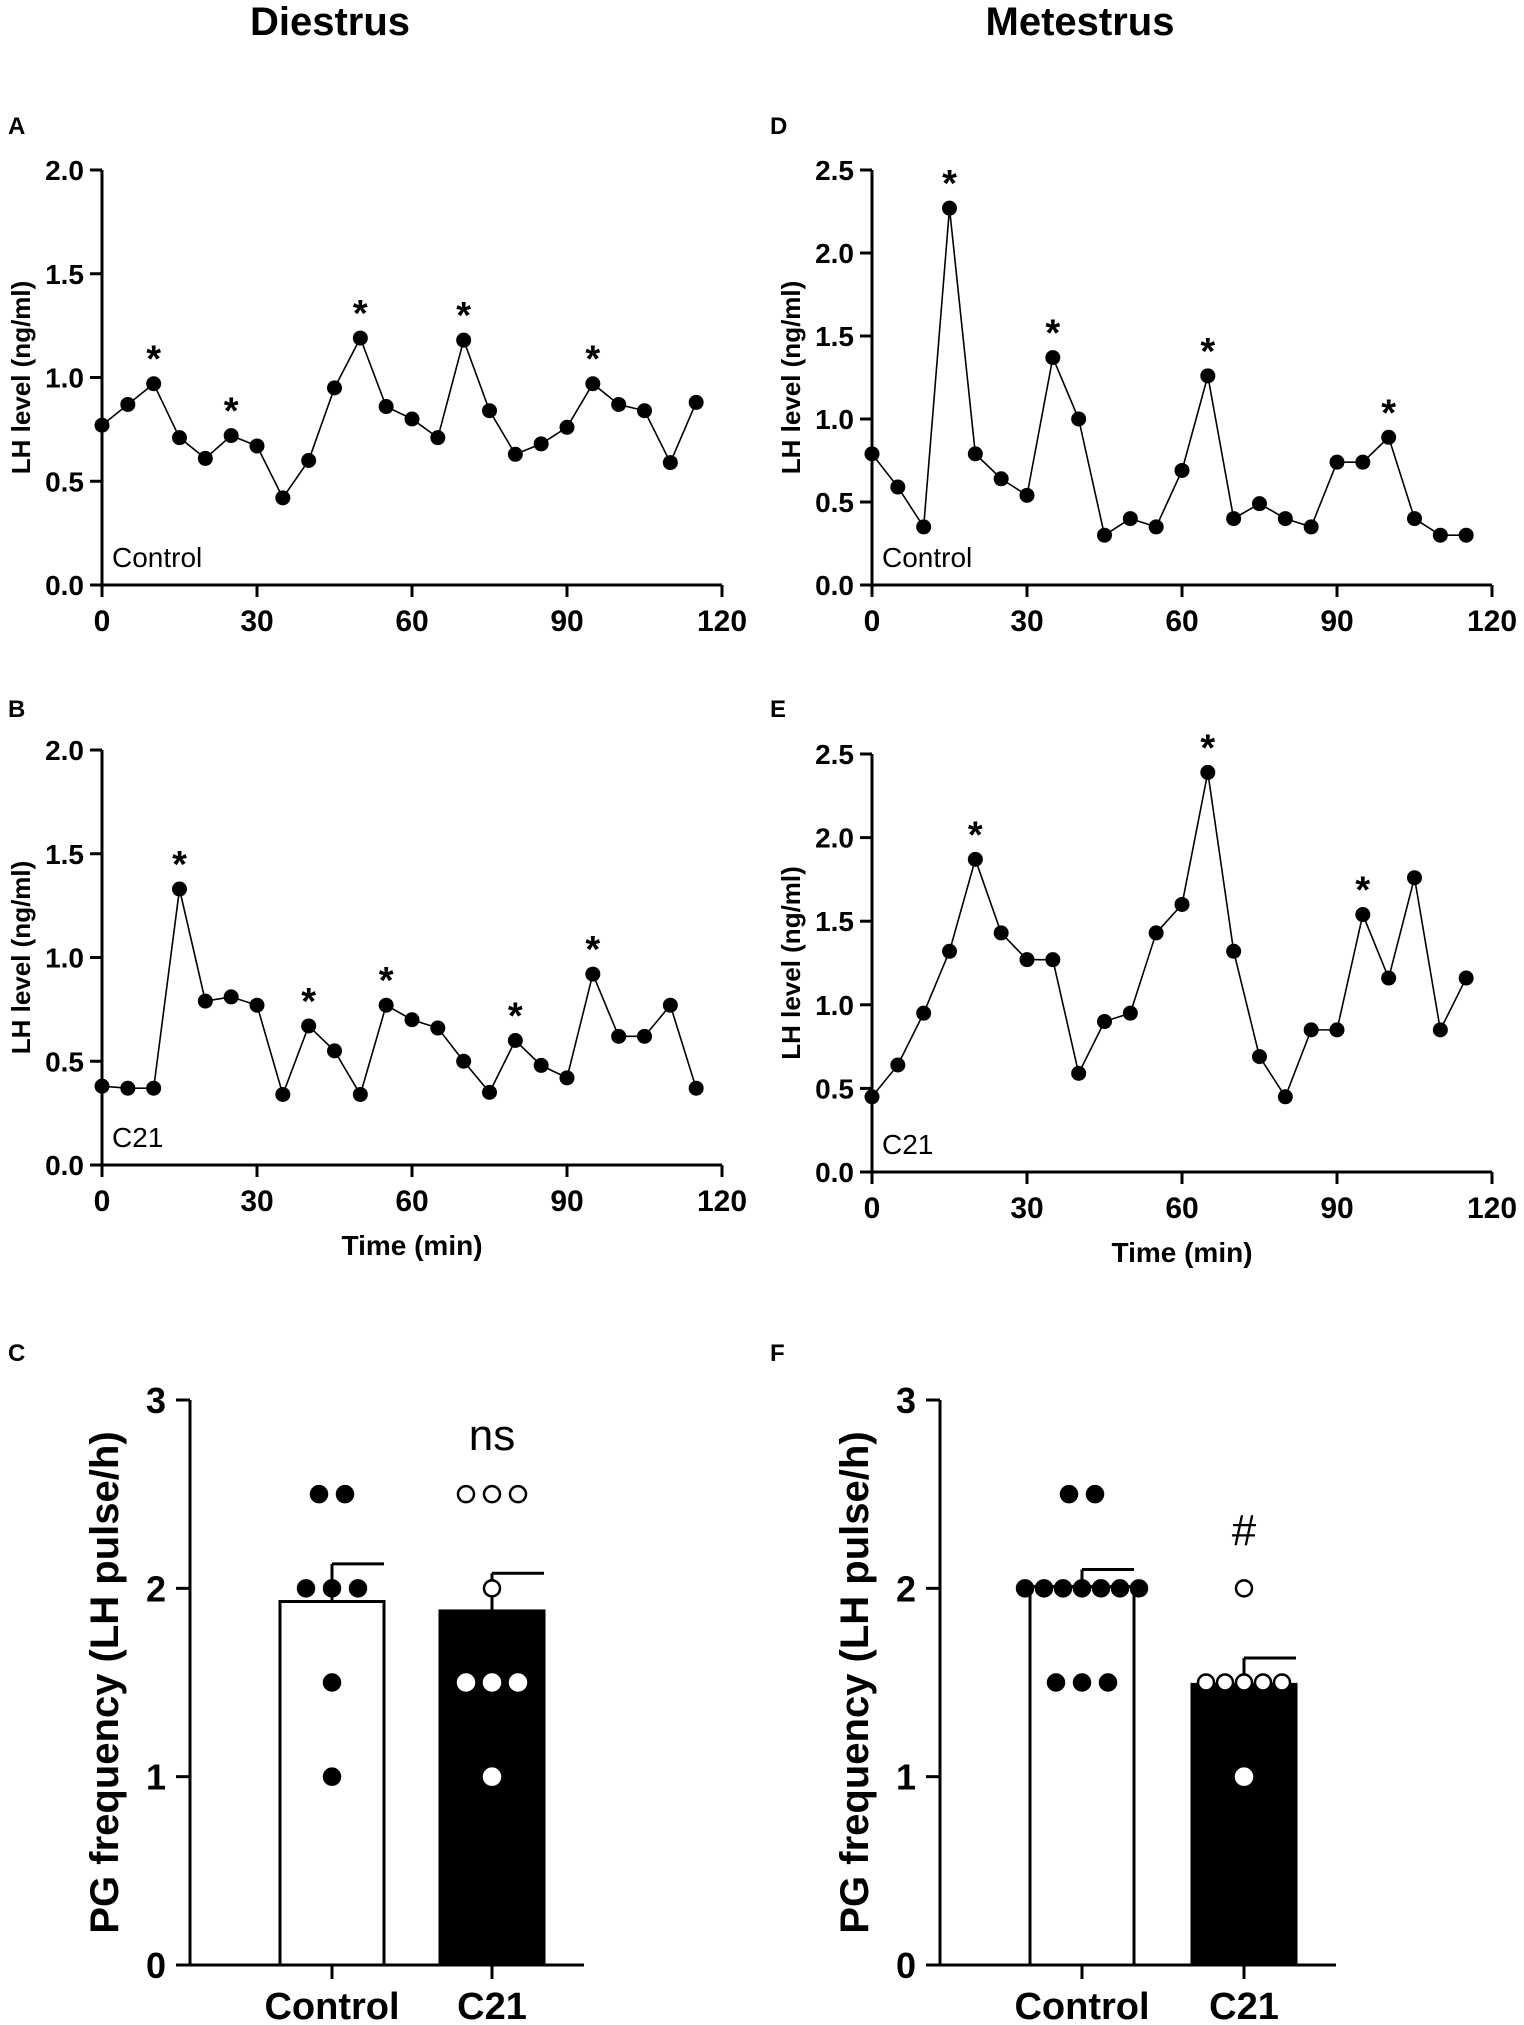 The image size is (1524, 2025). I want to click on c-category-label: C21, so click(492, 2005).